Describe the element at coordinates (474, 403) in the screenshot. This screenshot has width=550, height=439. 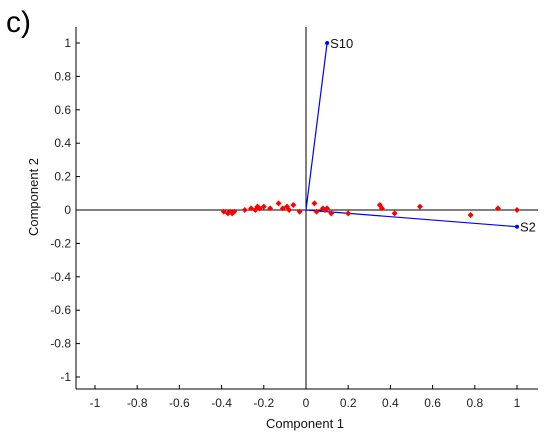
I see `x-tick-label: 0.8` at that location.